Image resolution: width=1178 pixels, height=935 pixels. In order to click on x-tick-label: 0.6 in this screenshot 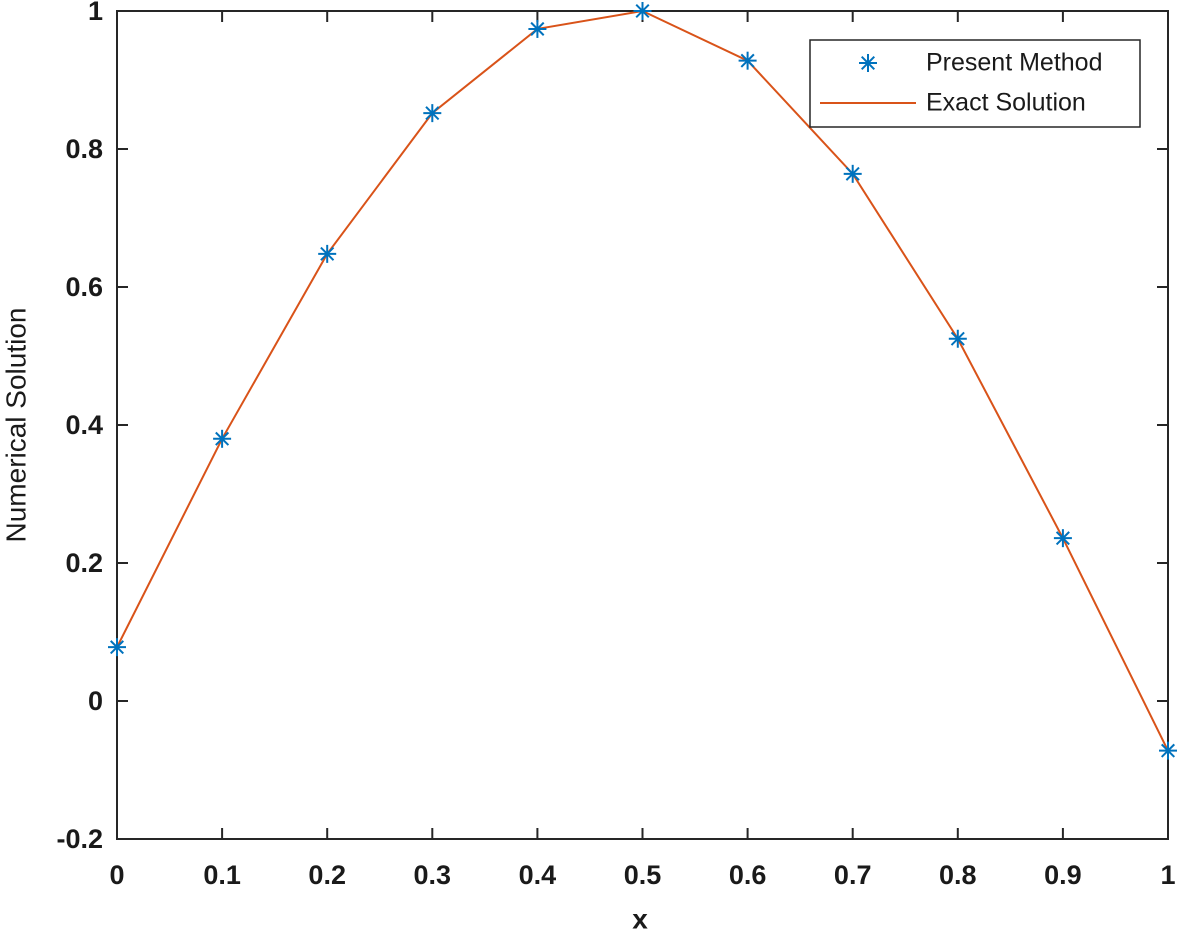, I will do `click(748, 875)`.